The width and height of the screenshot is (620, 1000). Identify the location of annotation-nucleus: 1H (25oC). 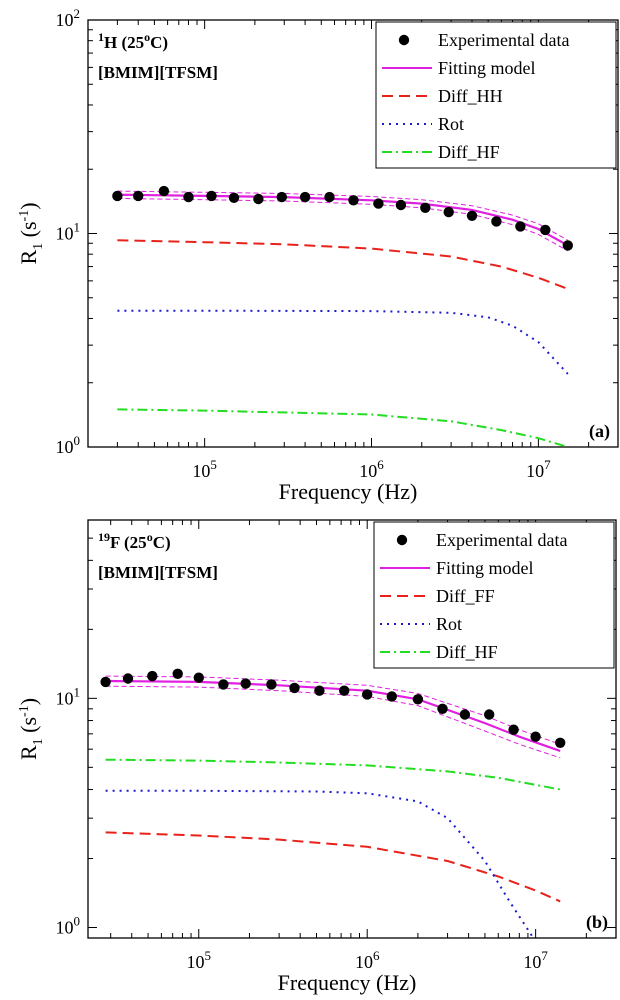
(133, 41).